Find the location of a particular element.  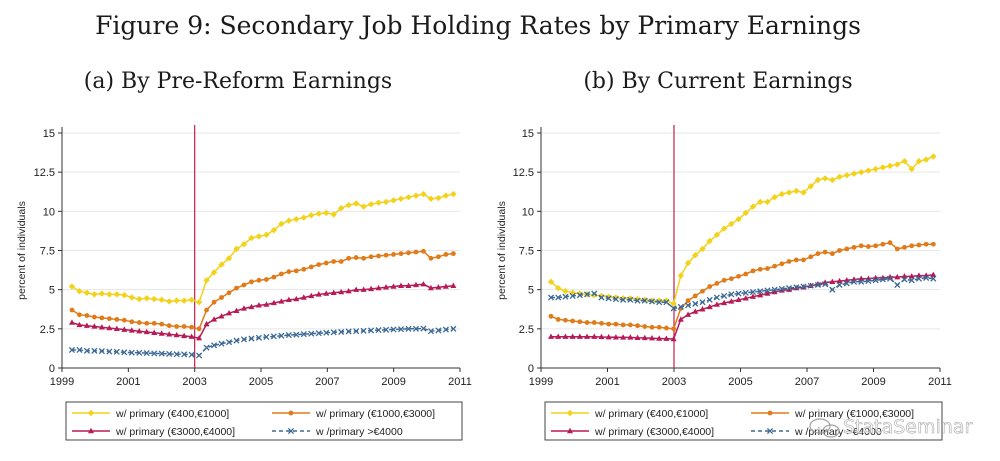

x-tick-label: 2007 is located at coordinates (807, 382).